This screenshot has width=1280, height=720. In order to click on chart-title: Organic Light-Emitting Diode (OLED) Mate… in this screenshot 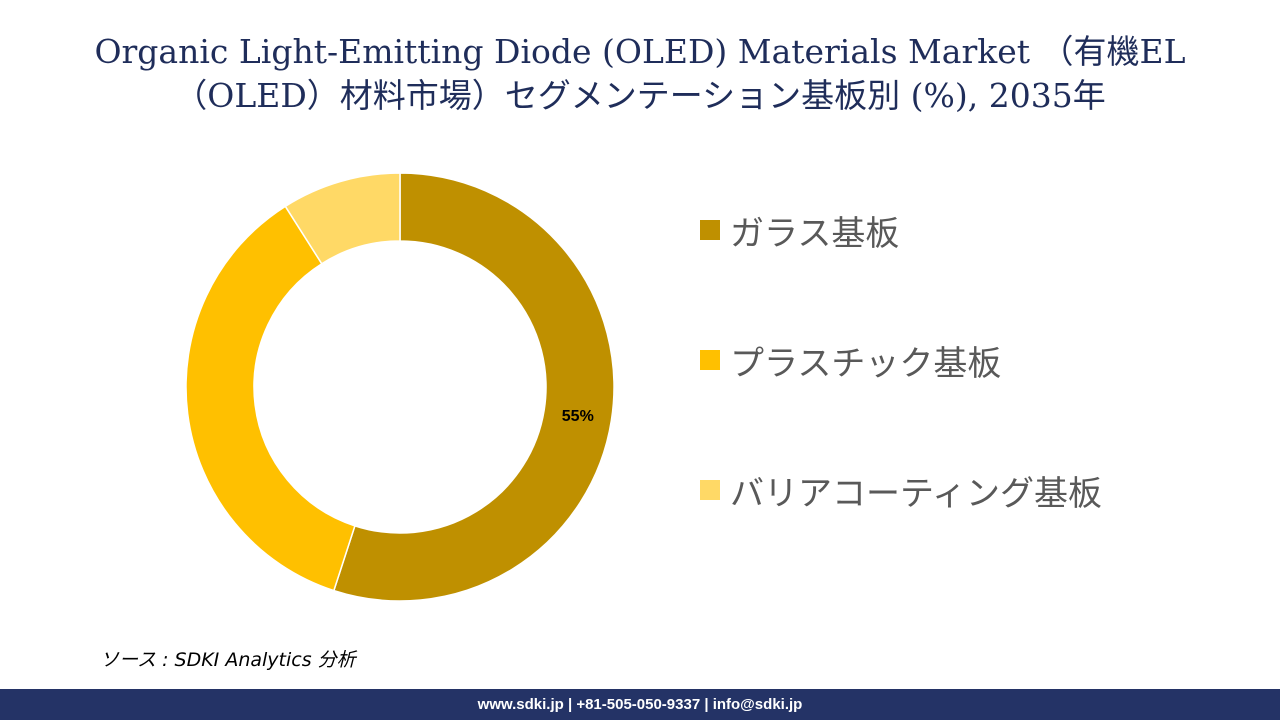, I will do `click(640, 74)`.